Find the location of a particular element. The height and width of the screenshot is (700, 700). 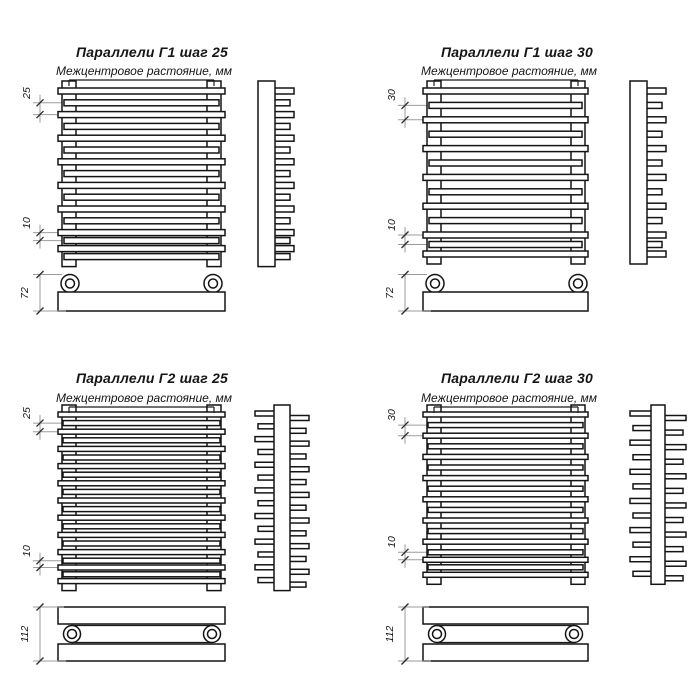

view-group-g1-step25 is located at coordinates (164, 197).